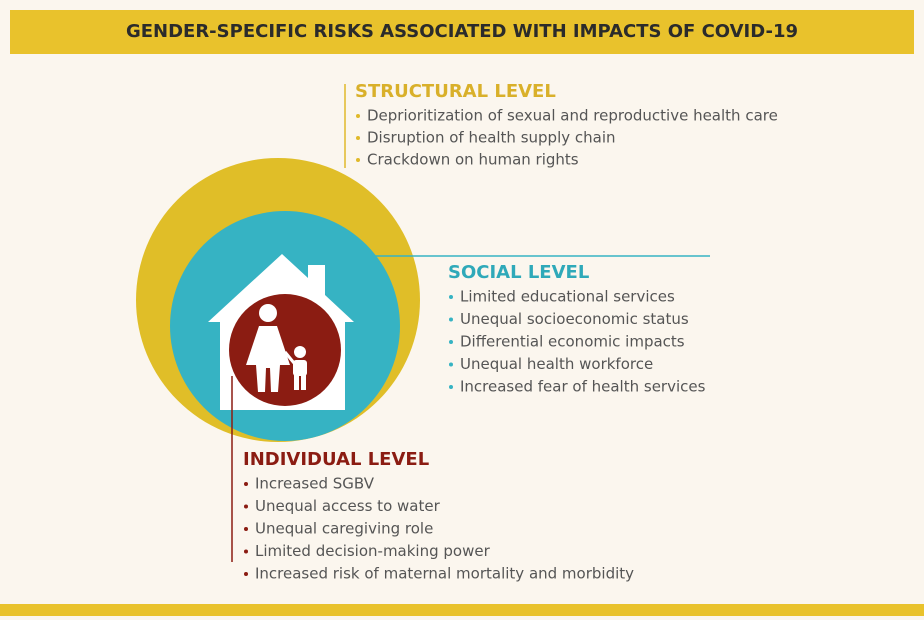  Describe the element at coordinates (567, 297) in the screenshot. I see `level-item: Limited educational services` at that location.